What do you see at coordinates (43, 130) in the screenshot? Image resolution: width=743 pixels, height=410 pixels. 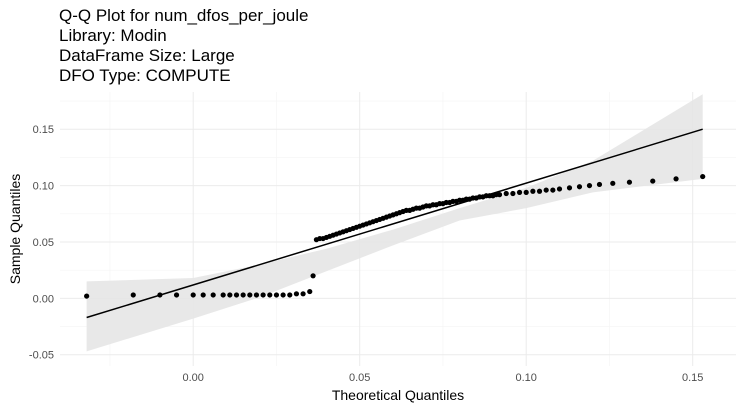 I see `y-tick-label: 0.15` at bounding box center [43, 130].